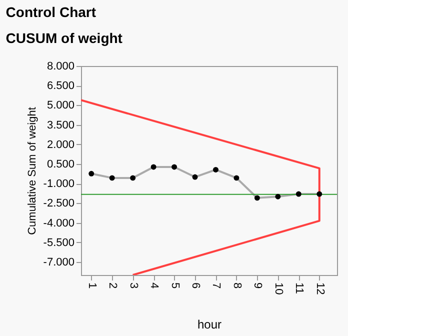 Image resolution: width=429 pixels, height=336 pixels. Describe the element at coordinates (258, 285) in the screenshot. I see `x-tick-label: 9` at that location.